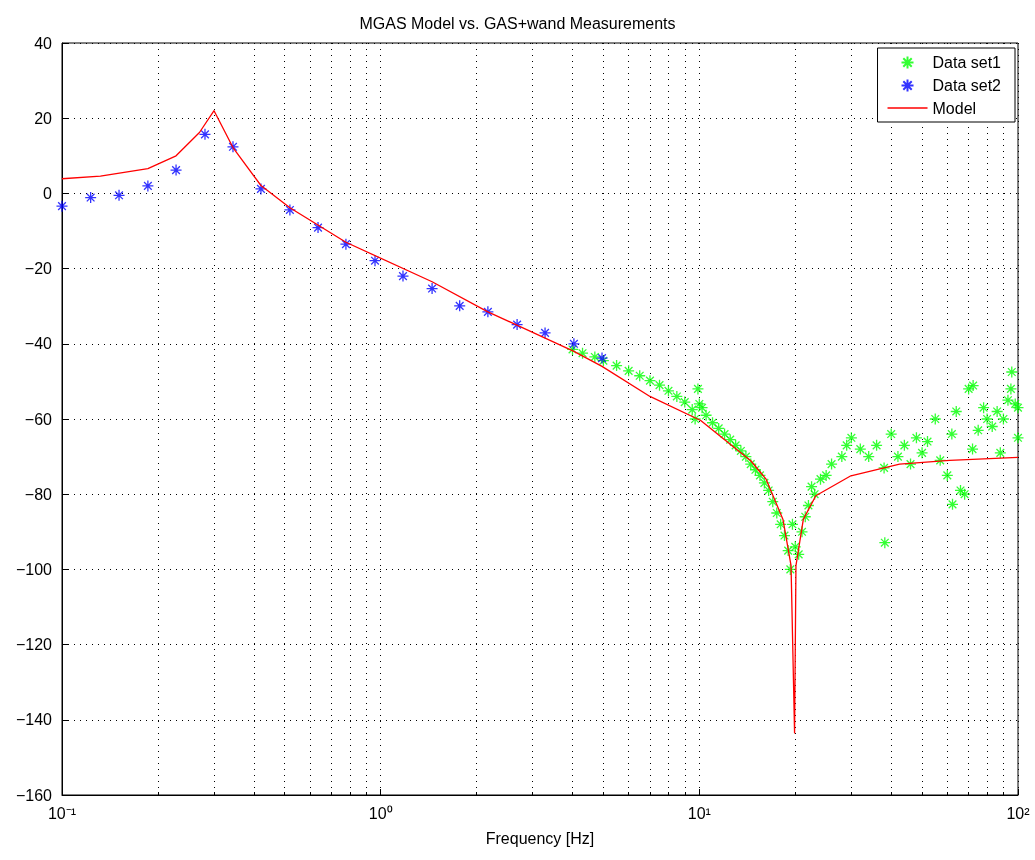 The height and width of the screenshot is (860, 1035). Describe the element at coordinates (34, 795) in the screenshot. I see `y-tick-label: −160` at that location.